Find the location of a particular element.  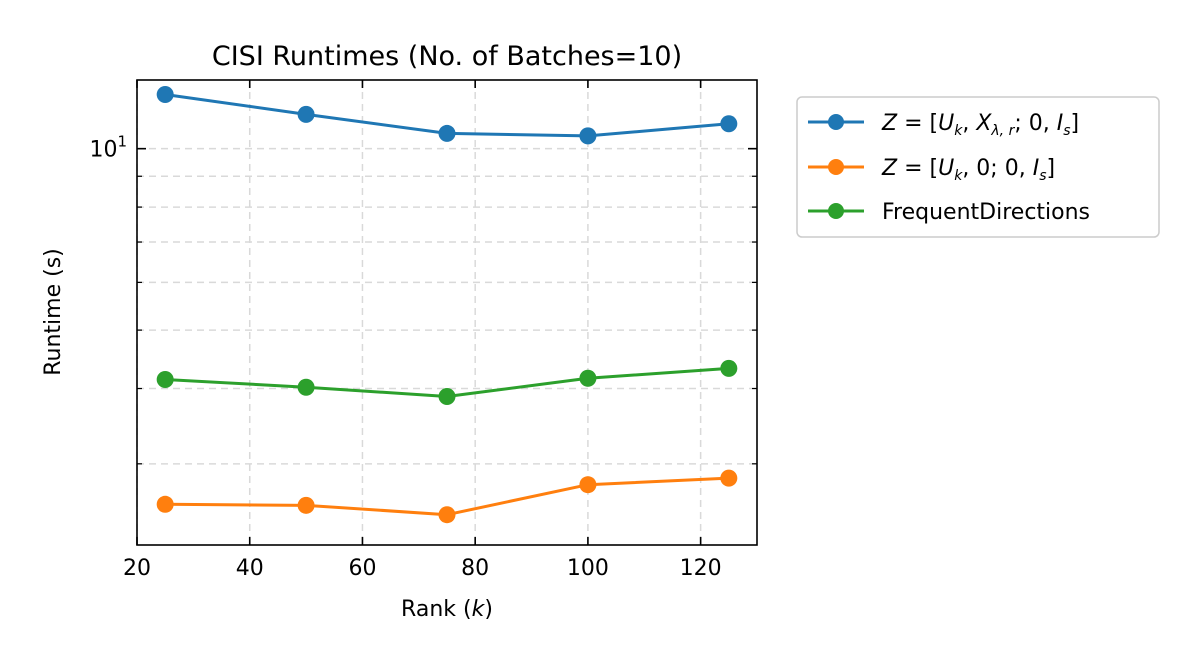

y-tick-label-10: 101 is located at coordinates (108, 148).